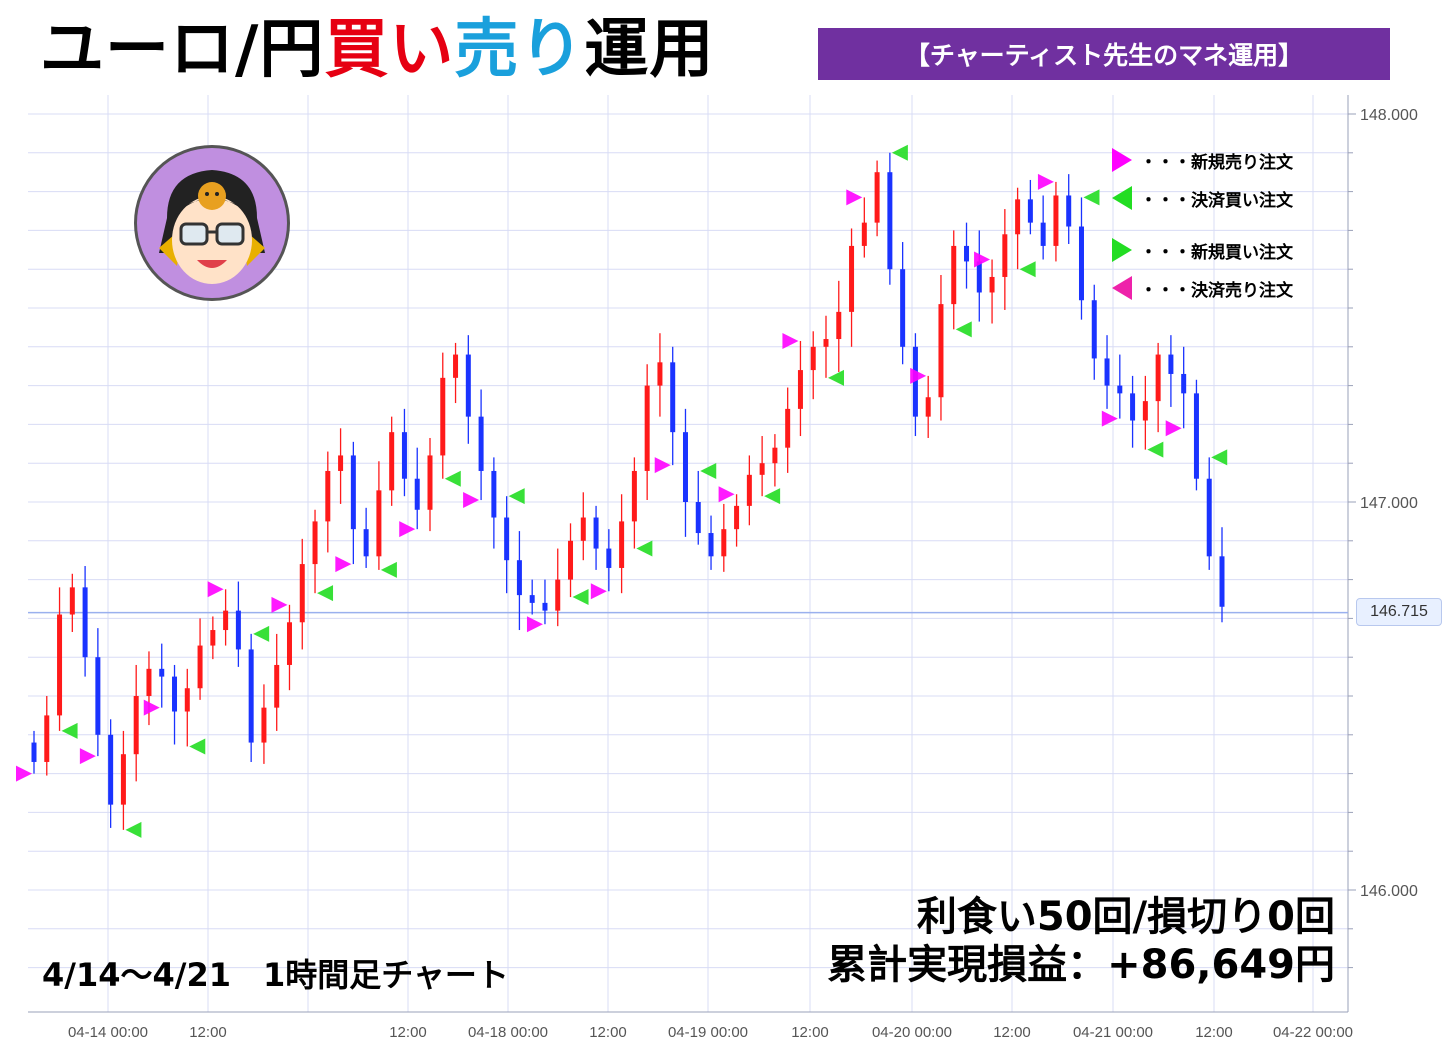 The height and width of the screenshot is (1059, 1450). What do you see at coordinates (1399, 612) in the screenshot?
I see `current-price-label: 146.715` at bounding box center [1399, 612].